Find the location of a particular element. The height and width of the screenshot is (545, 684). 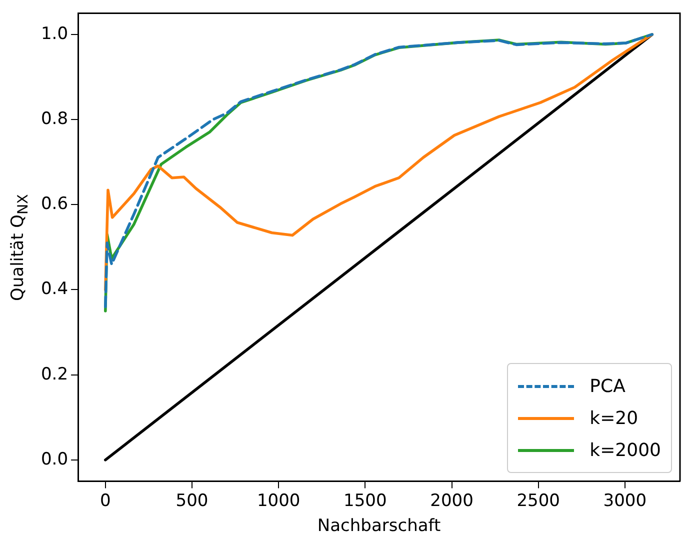

x-tick-label: 500 is located at coordinates (192, 500).